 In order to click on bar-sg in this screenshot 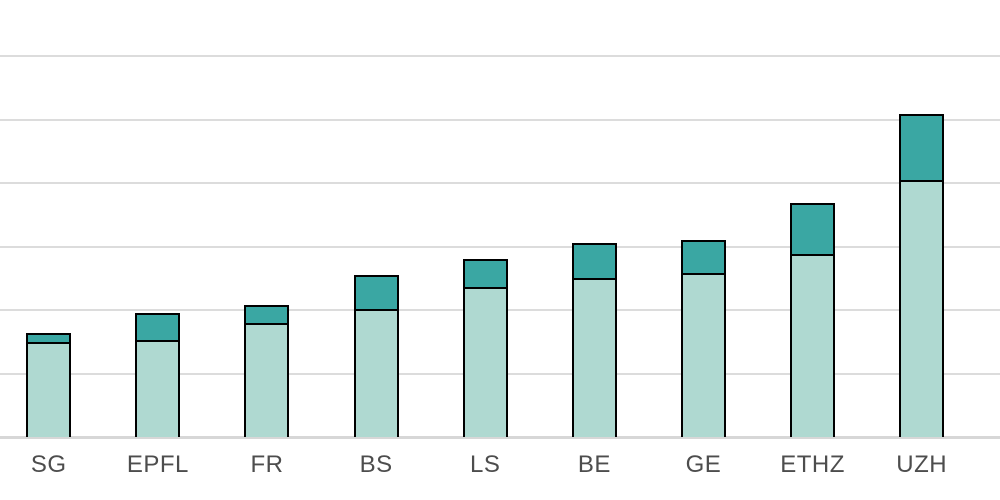, I will do `click(49, 385)`.